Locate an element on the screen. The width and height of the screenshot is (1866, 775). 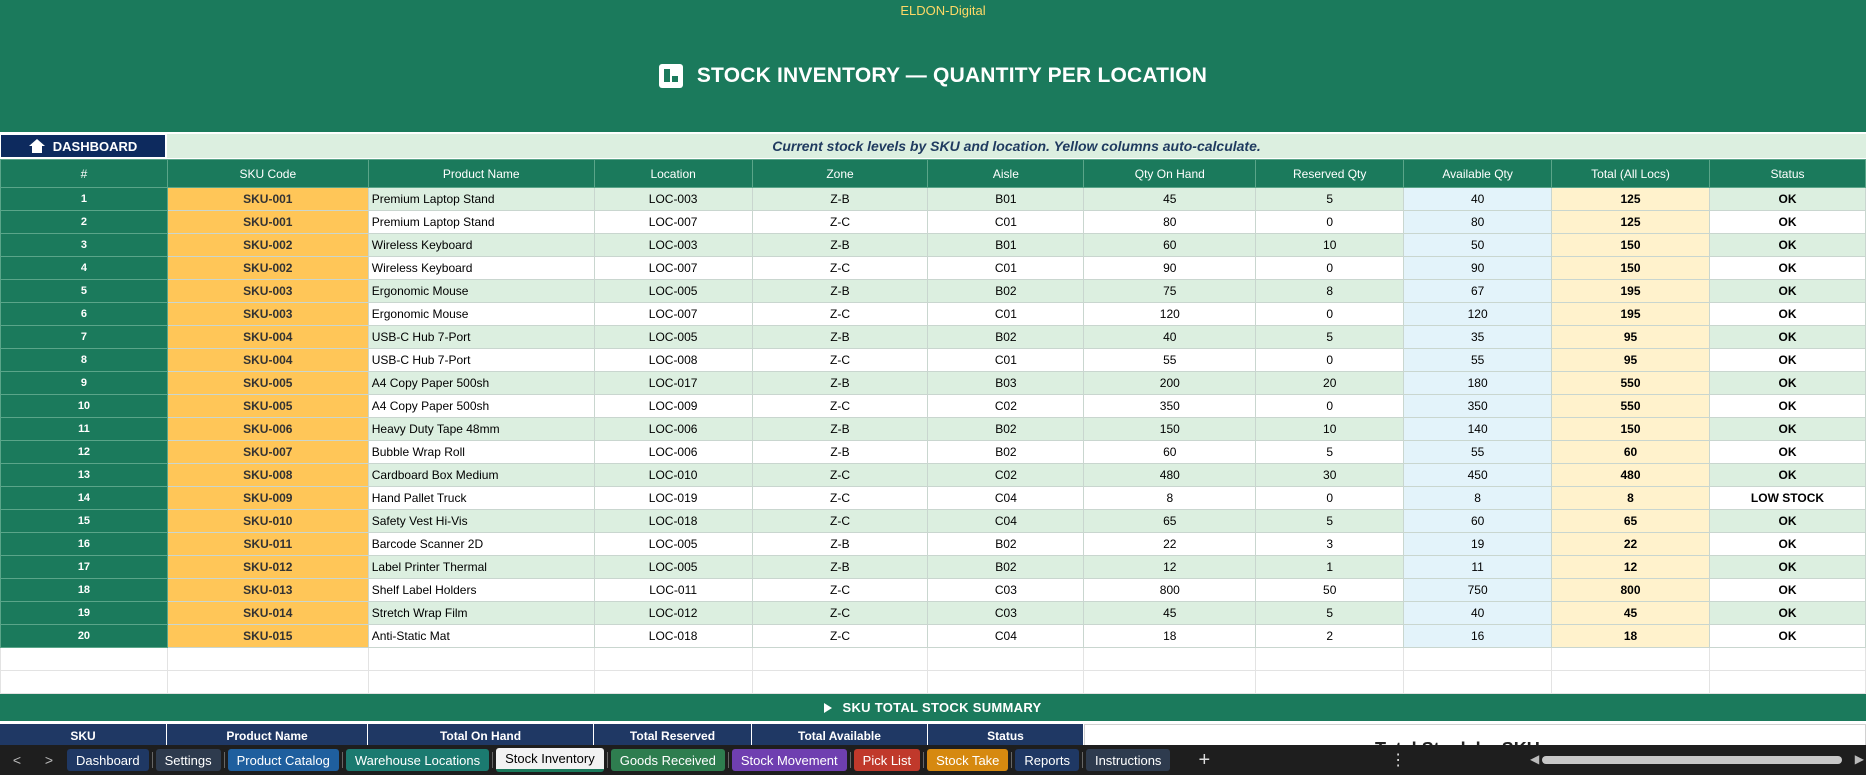
total-cell: 18 is located at coordinates (1630, 636).